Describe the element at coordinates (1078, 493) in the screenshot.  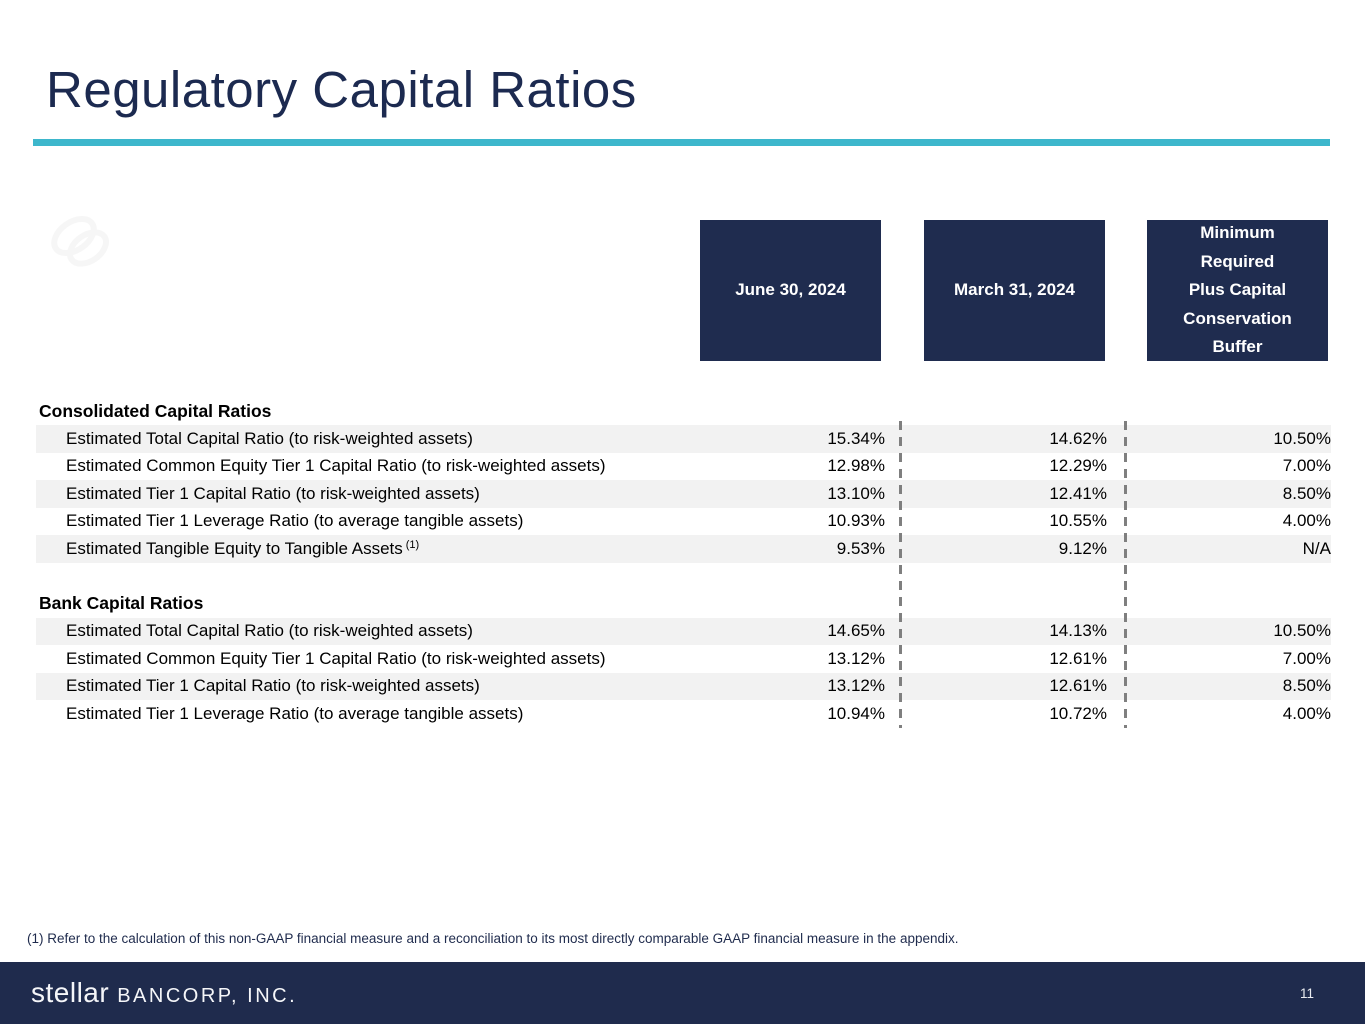
I see `value-march: 12.41%` at that location.